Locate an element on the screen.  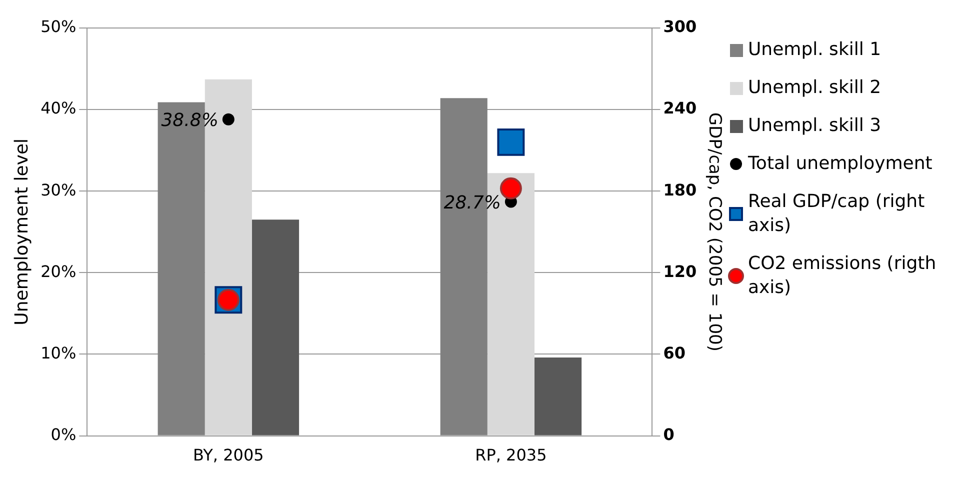
y-axis-title: Unemployment level is located at coordinates (21, 232).